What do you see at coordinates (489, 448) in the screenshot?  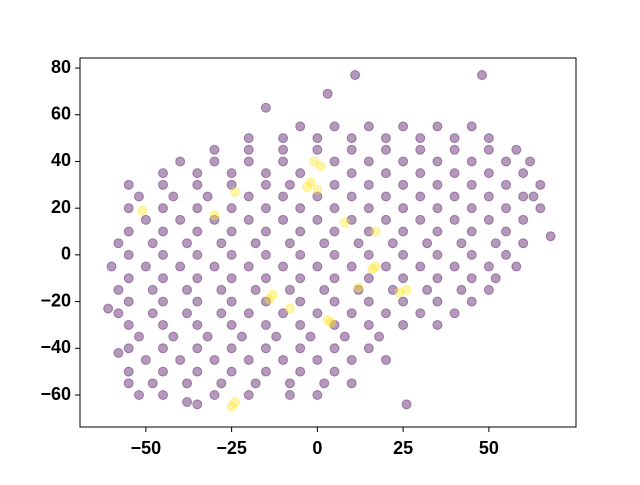 I see `x-tick-label: 50` at bounding box center [489, 448].